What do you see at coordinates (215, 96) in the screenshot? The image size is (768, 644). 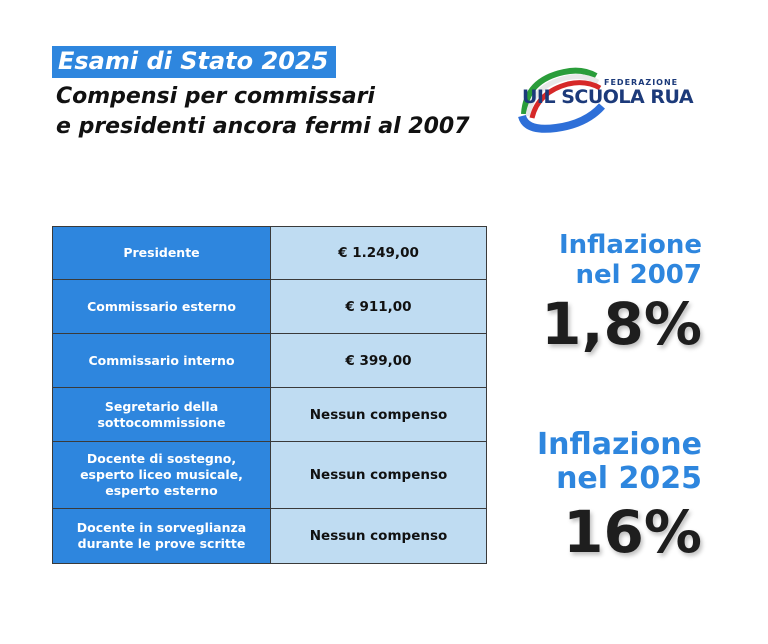 I see `subtitle-line-1: Compensi per commissari` at bounding box center [215, 96].